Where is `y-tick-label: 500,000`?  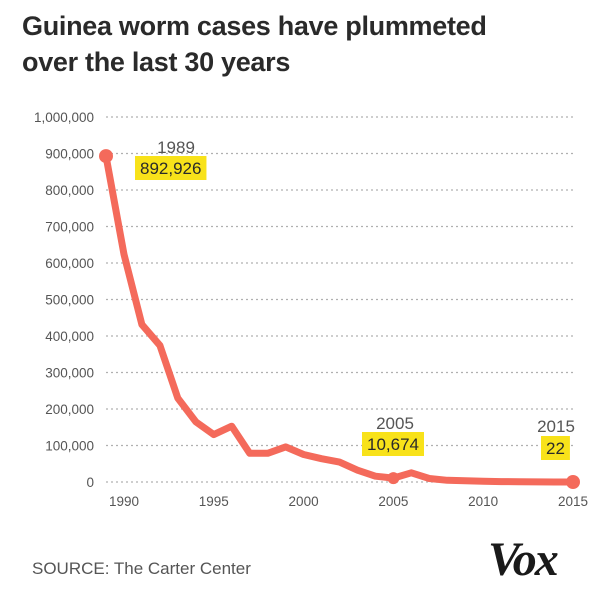 y-tick-label: 500,000 is located at coordinates (69, 300).